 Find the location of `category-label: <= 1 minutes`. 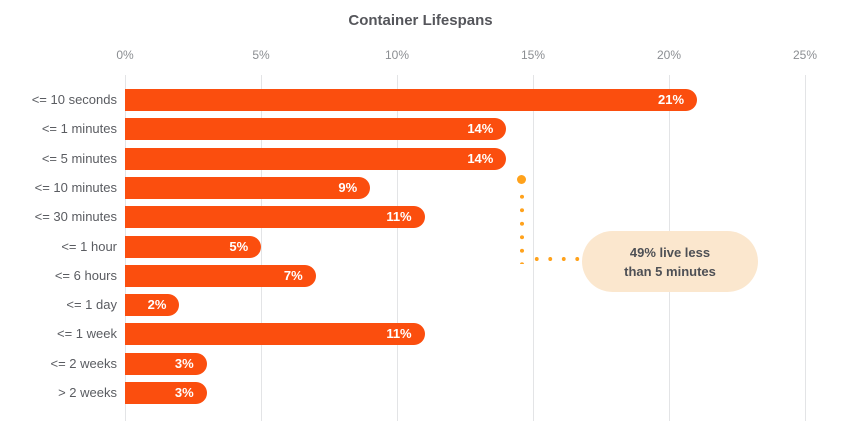

category-label: <= 1 minutes is located at coordinates (79, 129).